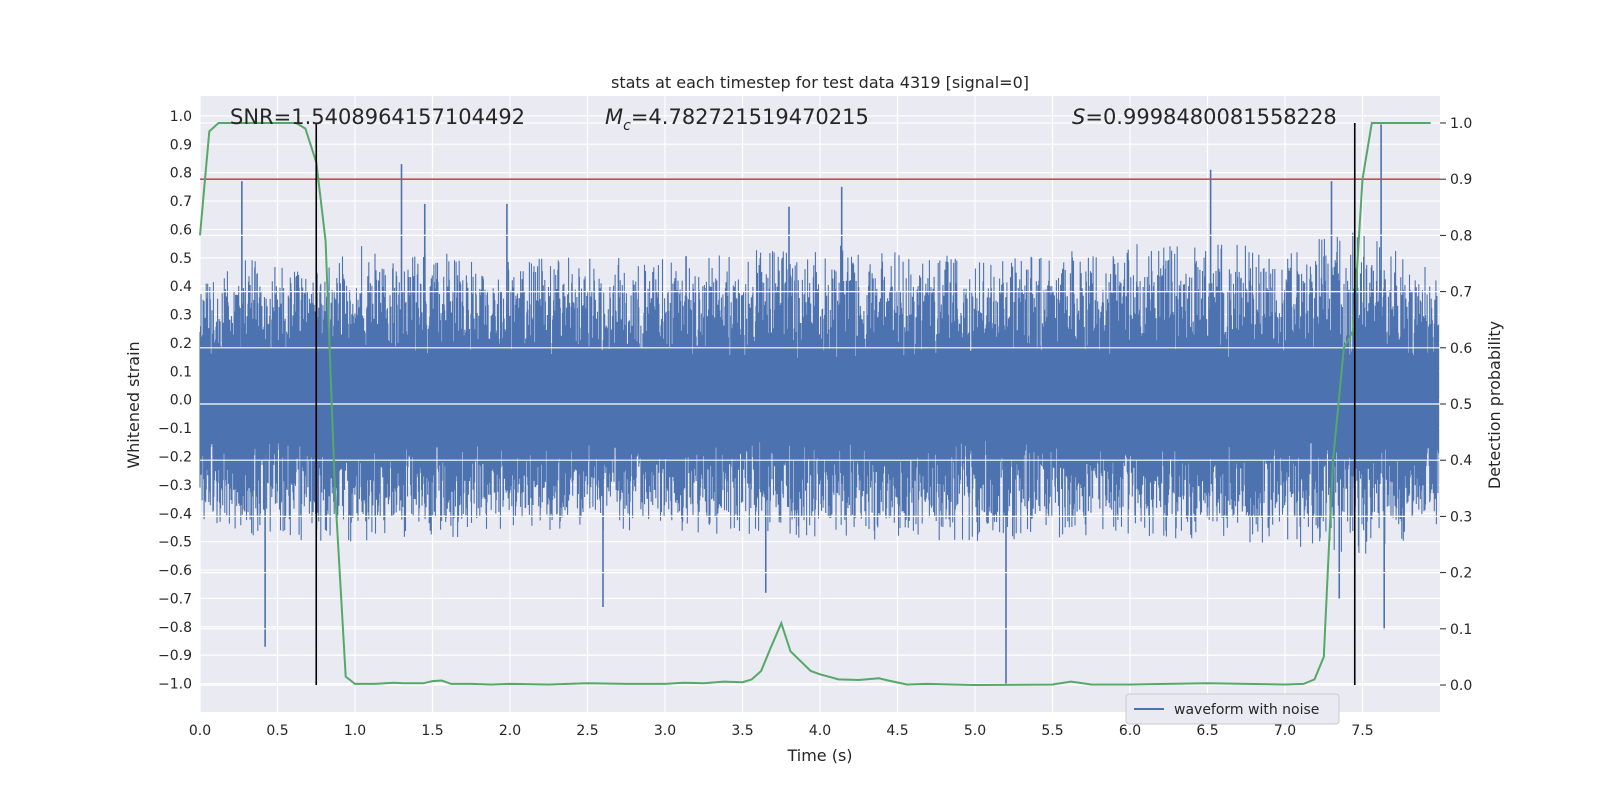 The width and height of the screenshot is (1600, 800). What do you see at coordinates (175, 685) in the screenshot?
I see `y-tick-label: −1.0` at bounding box center [175, 685].